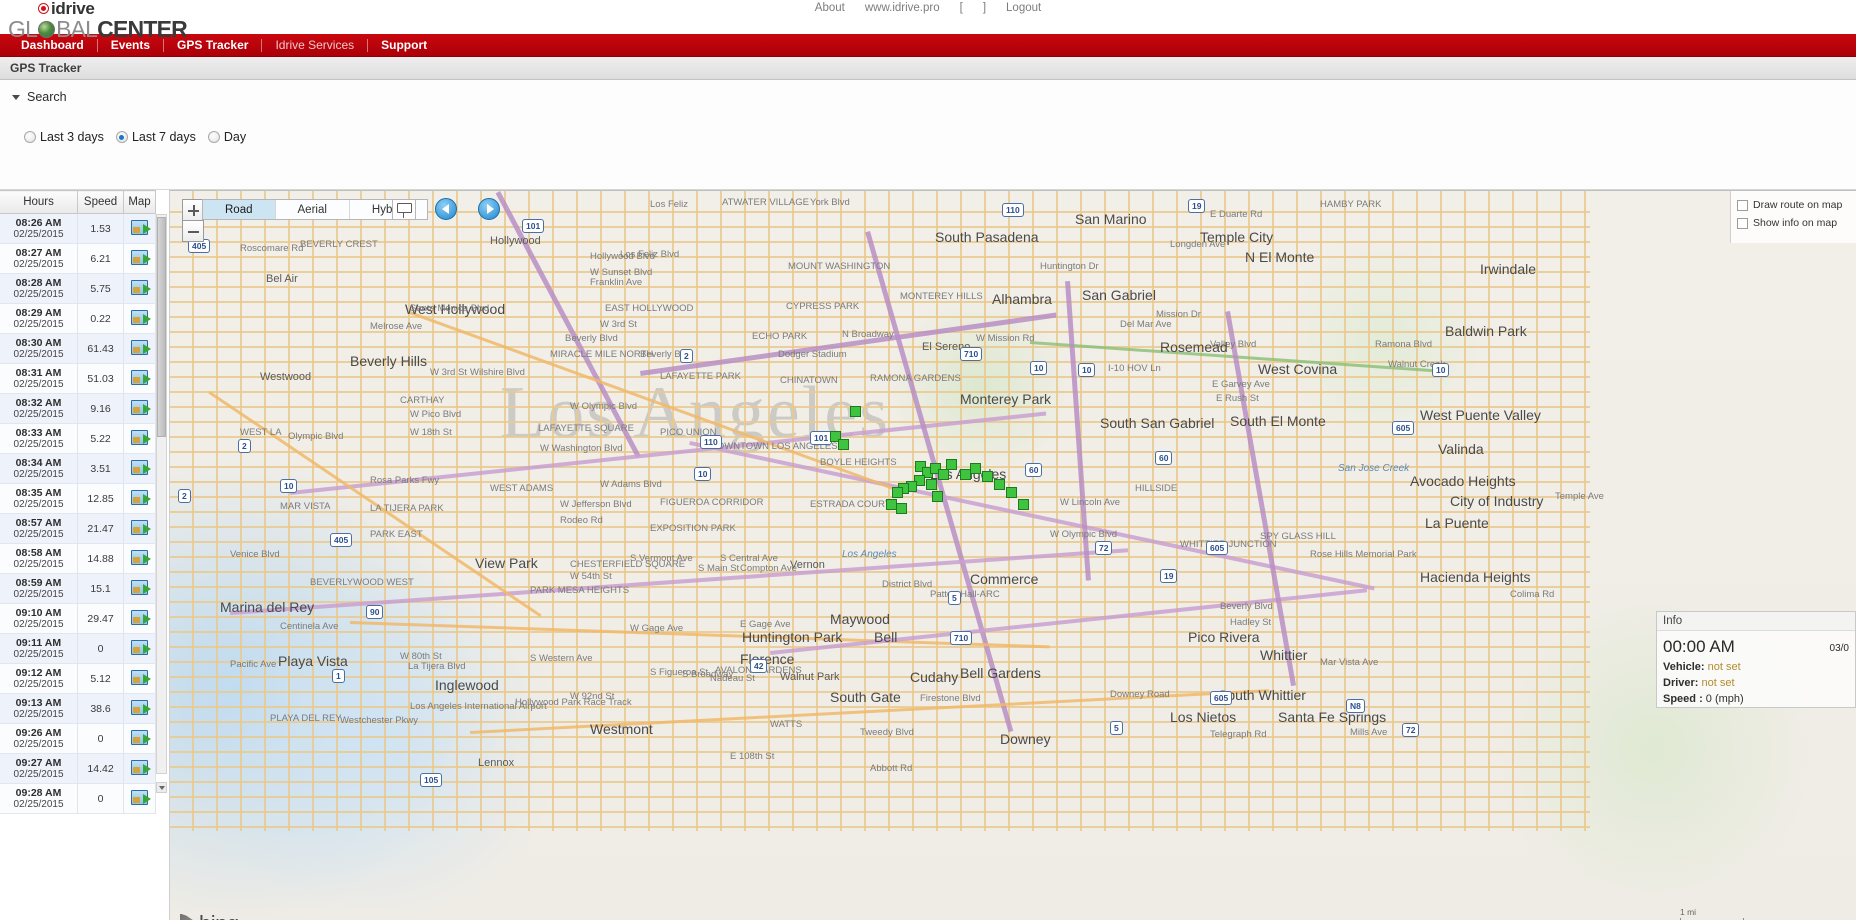 This screenshot has height=920, width=1856. What do you see at coordinates (829, 8) in the screenshot?
I see `about-link: About` at bounding box center [829, 8].